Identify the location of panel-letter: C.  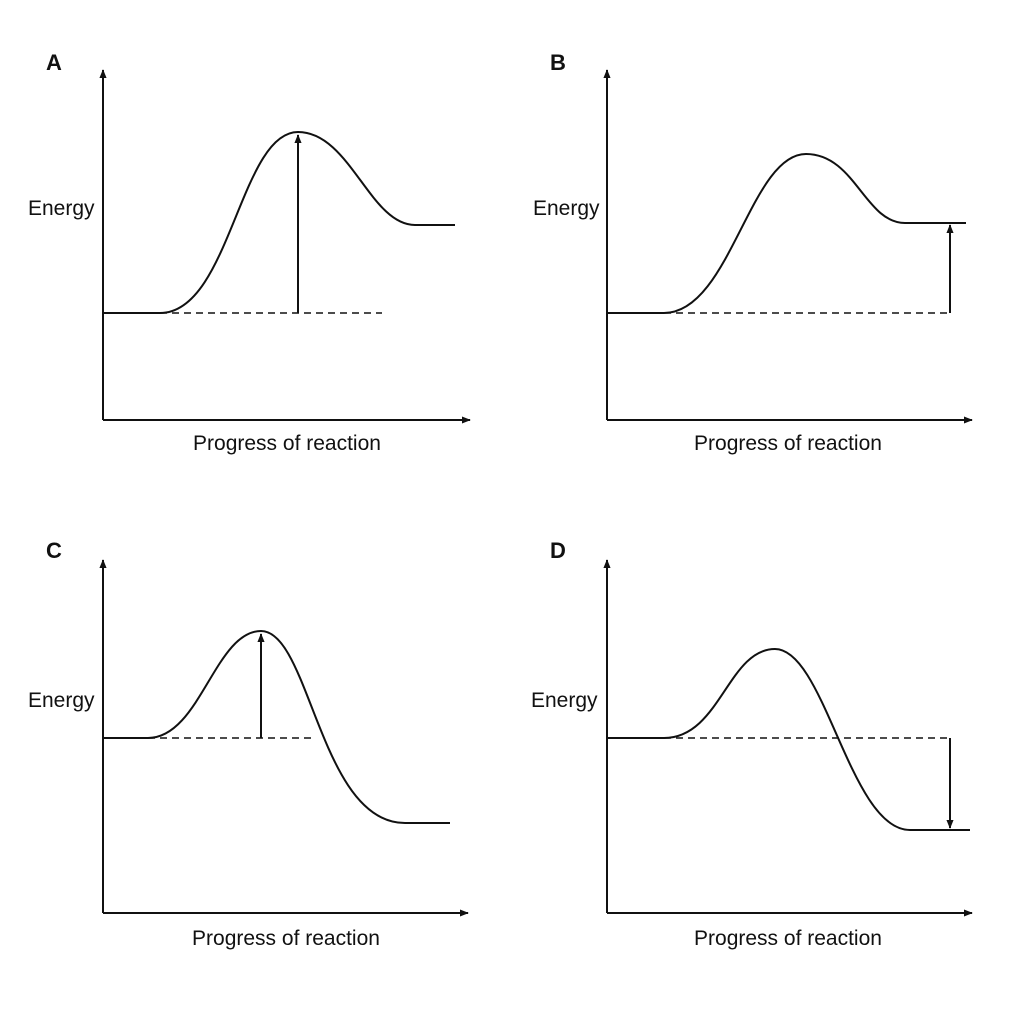
(54, 550).